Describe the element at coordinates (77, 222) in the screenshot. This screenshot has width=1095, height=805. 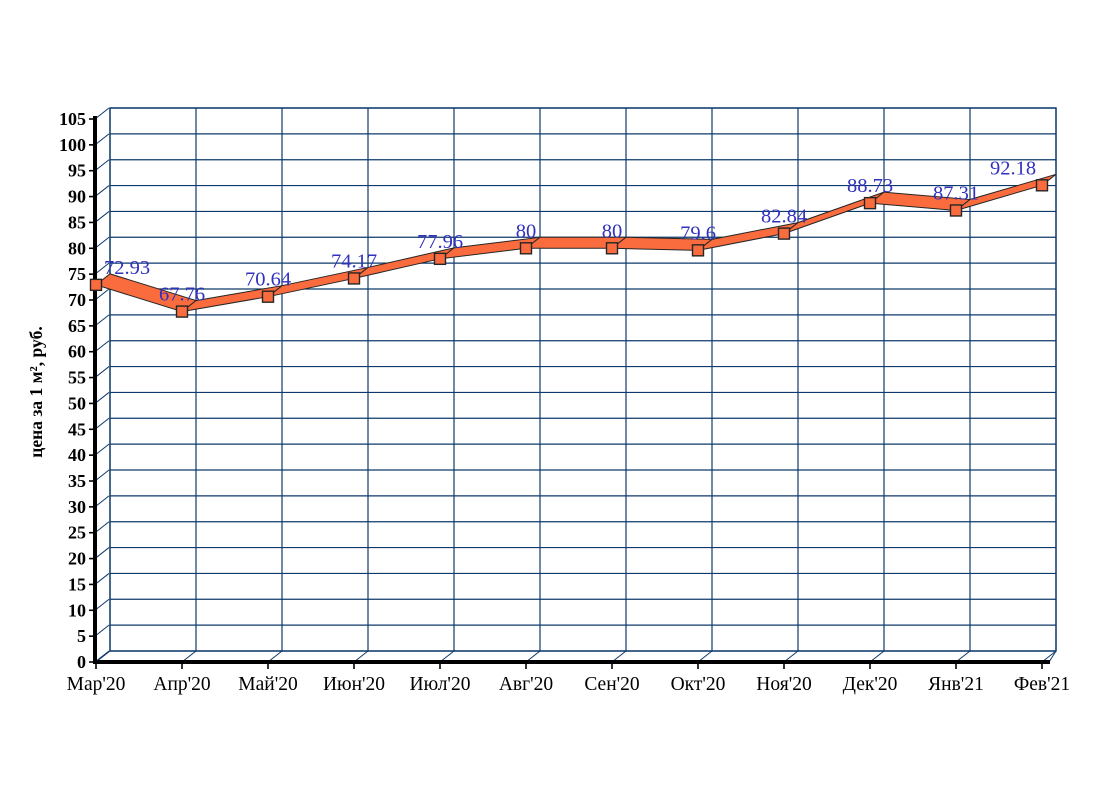
I see `y-tick-label: 85` at that location.